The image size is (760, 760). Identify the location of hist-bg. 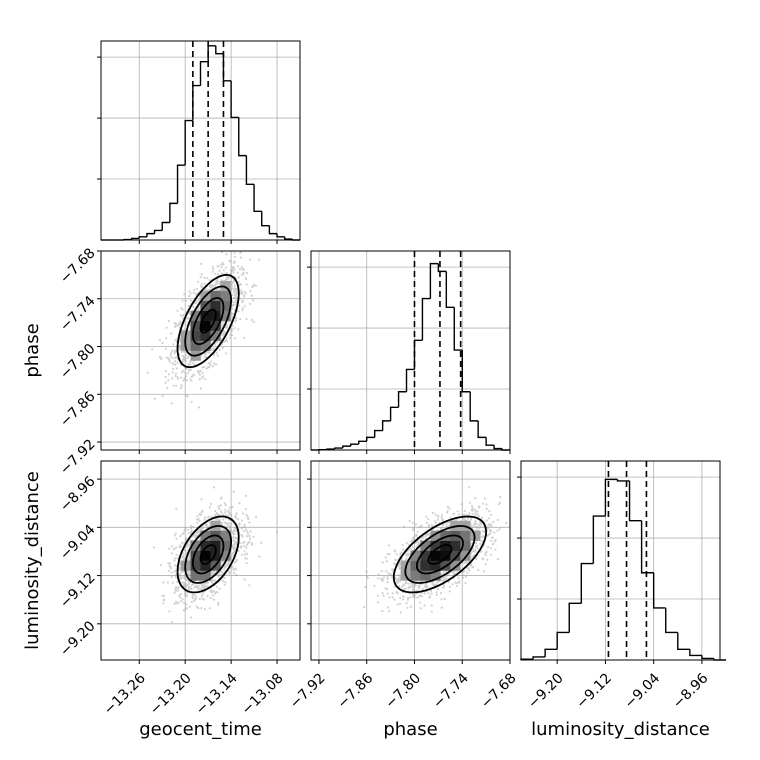
(620, 560).